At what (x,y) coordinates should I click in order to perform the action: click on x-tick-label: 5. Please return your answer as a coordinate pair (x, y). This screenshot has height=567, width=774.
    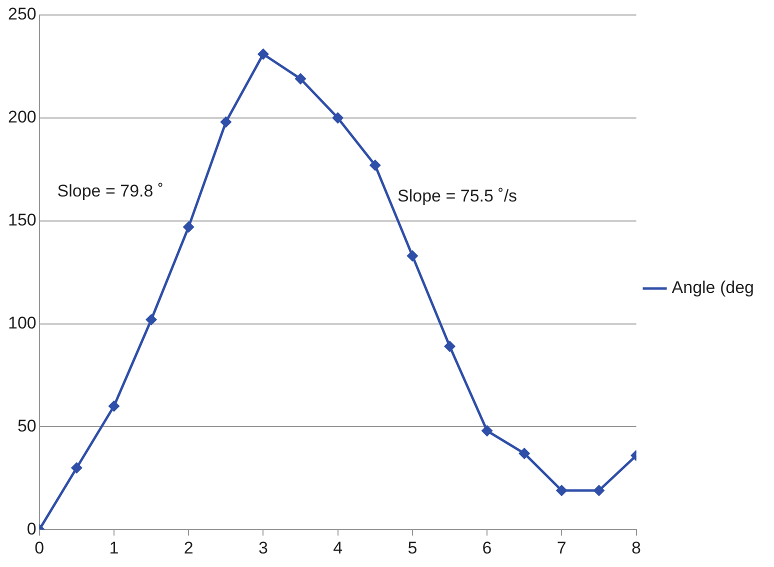
    Looking at the image, I should click on (413, 548).